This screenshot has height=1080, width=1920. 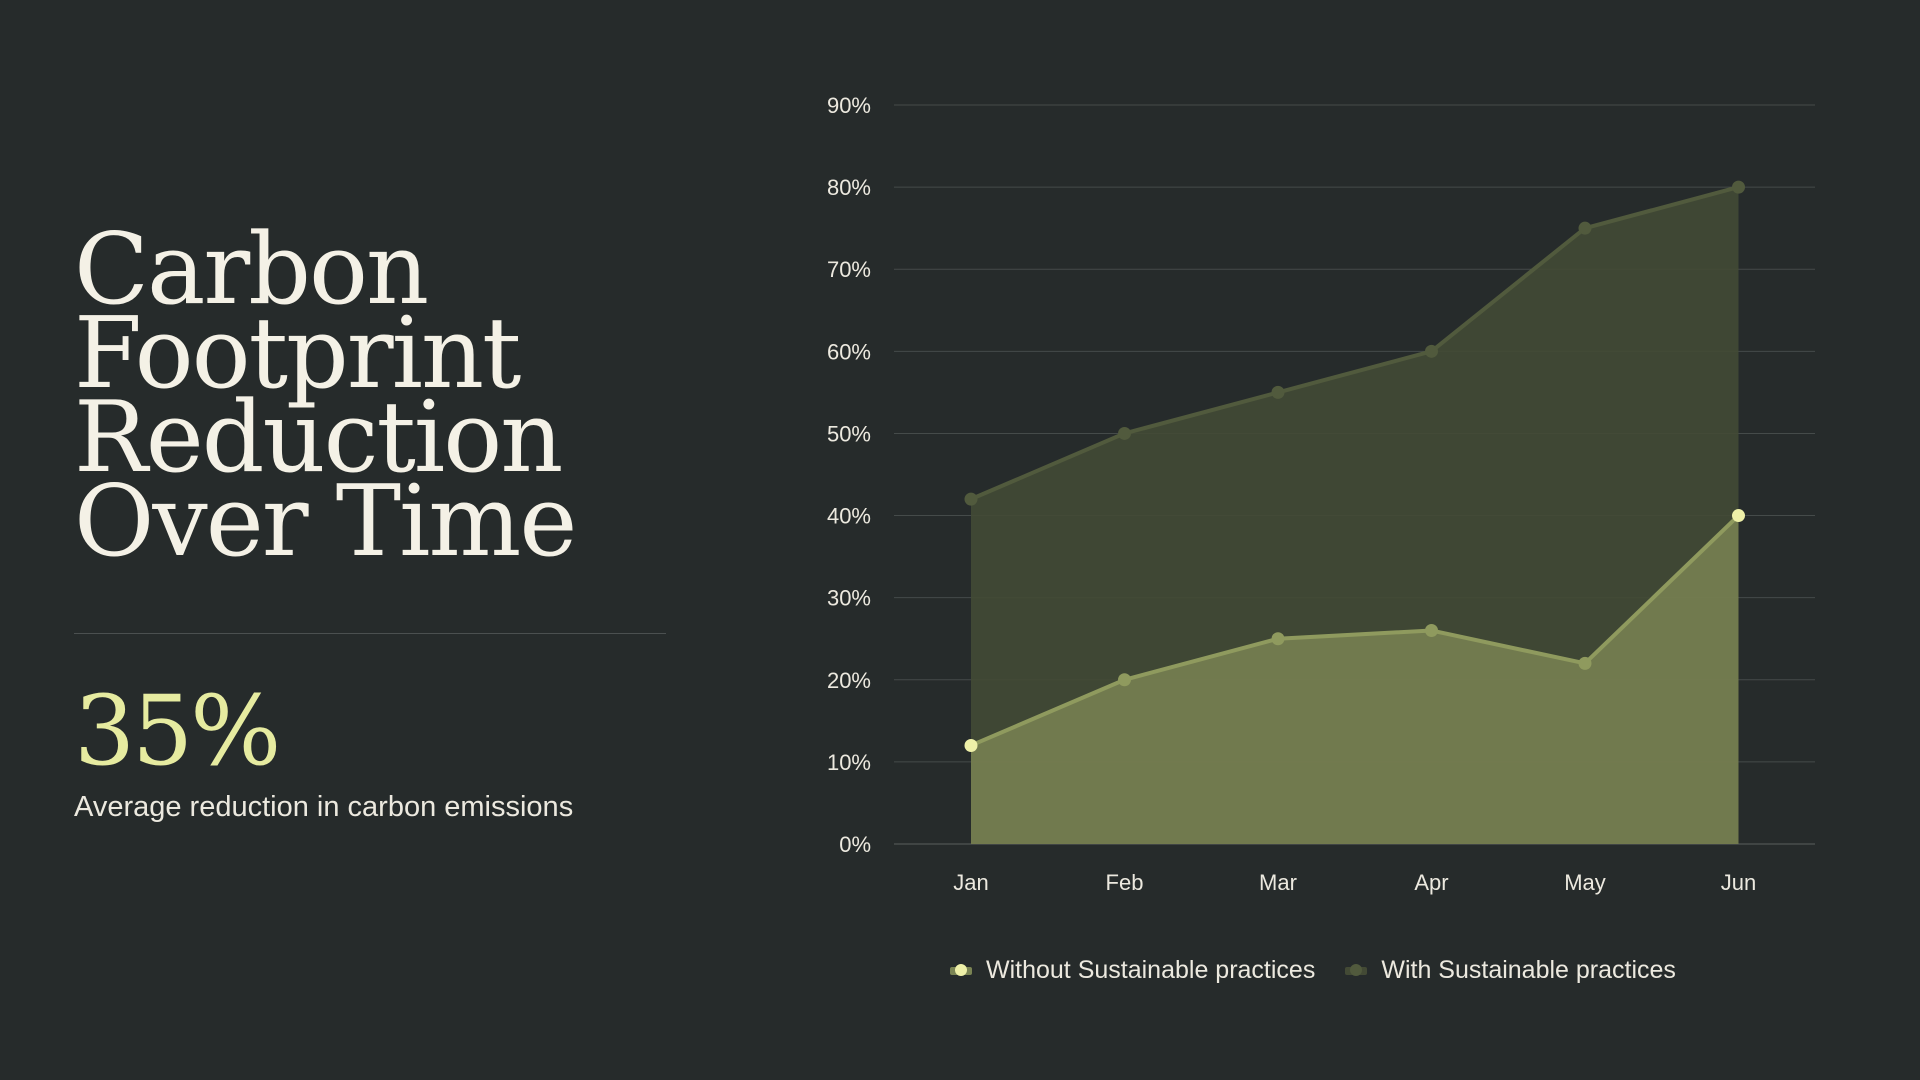 I want to click on legend-item-without: Without Sustainable practices, so click(x=1132, y=970).